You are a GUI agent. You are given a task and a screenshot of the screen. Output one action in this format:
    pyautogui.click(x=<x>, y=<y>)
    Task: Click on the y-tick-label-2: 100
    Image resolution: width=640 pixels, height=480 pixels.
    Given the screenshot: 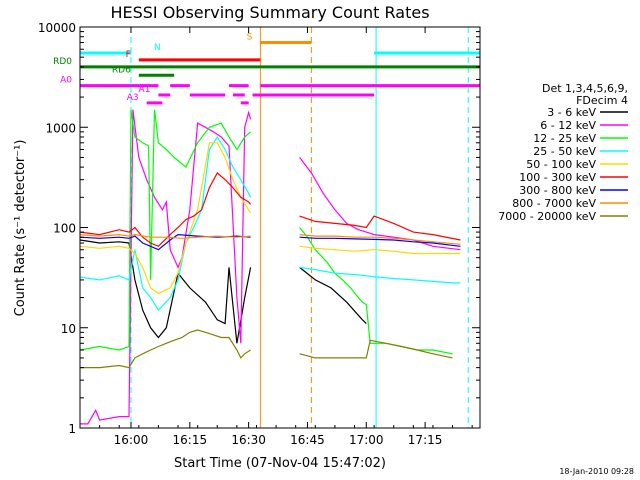 What is the action you would take?
    pyautogui.click(x=64, y=229)
    